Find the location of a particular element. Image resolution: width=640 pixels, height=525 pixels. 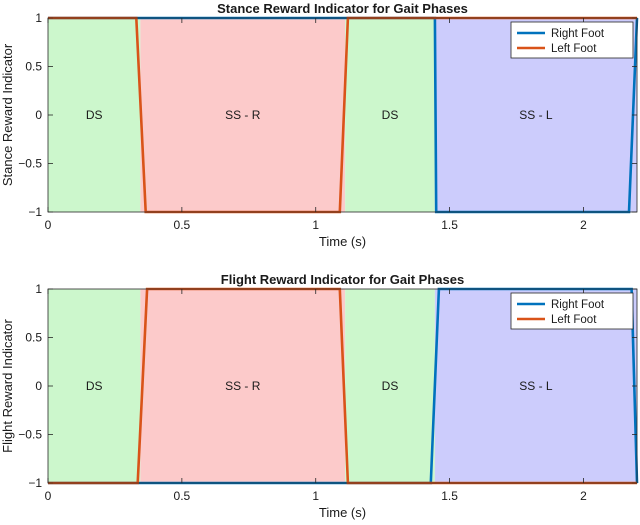

y-axis-label: Flight Reward Indicator is located at coordinates (7, 385).